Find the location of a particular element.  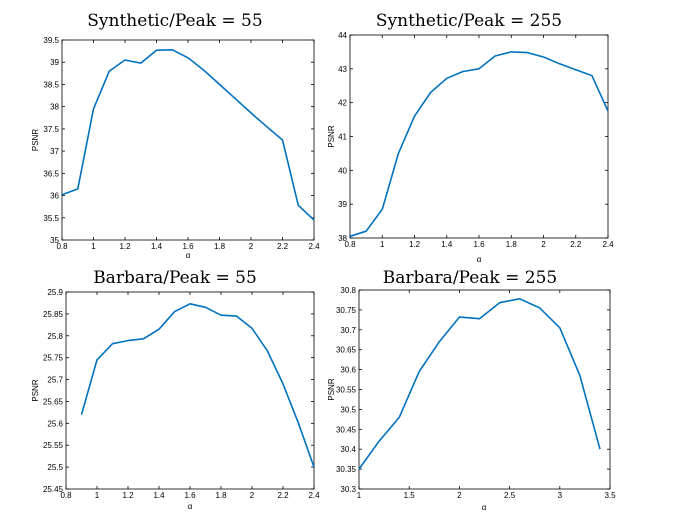

x-tick-label: 3 is located at coordinates (560, 495).